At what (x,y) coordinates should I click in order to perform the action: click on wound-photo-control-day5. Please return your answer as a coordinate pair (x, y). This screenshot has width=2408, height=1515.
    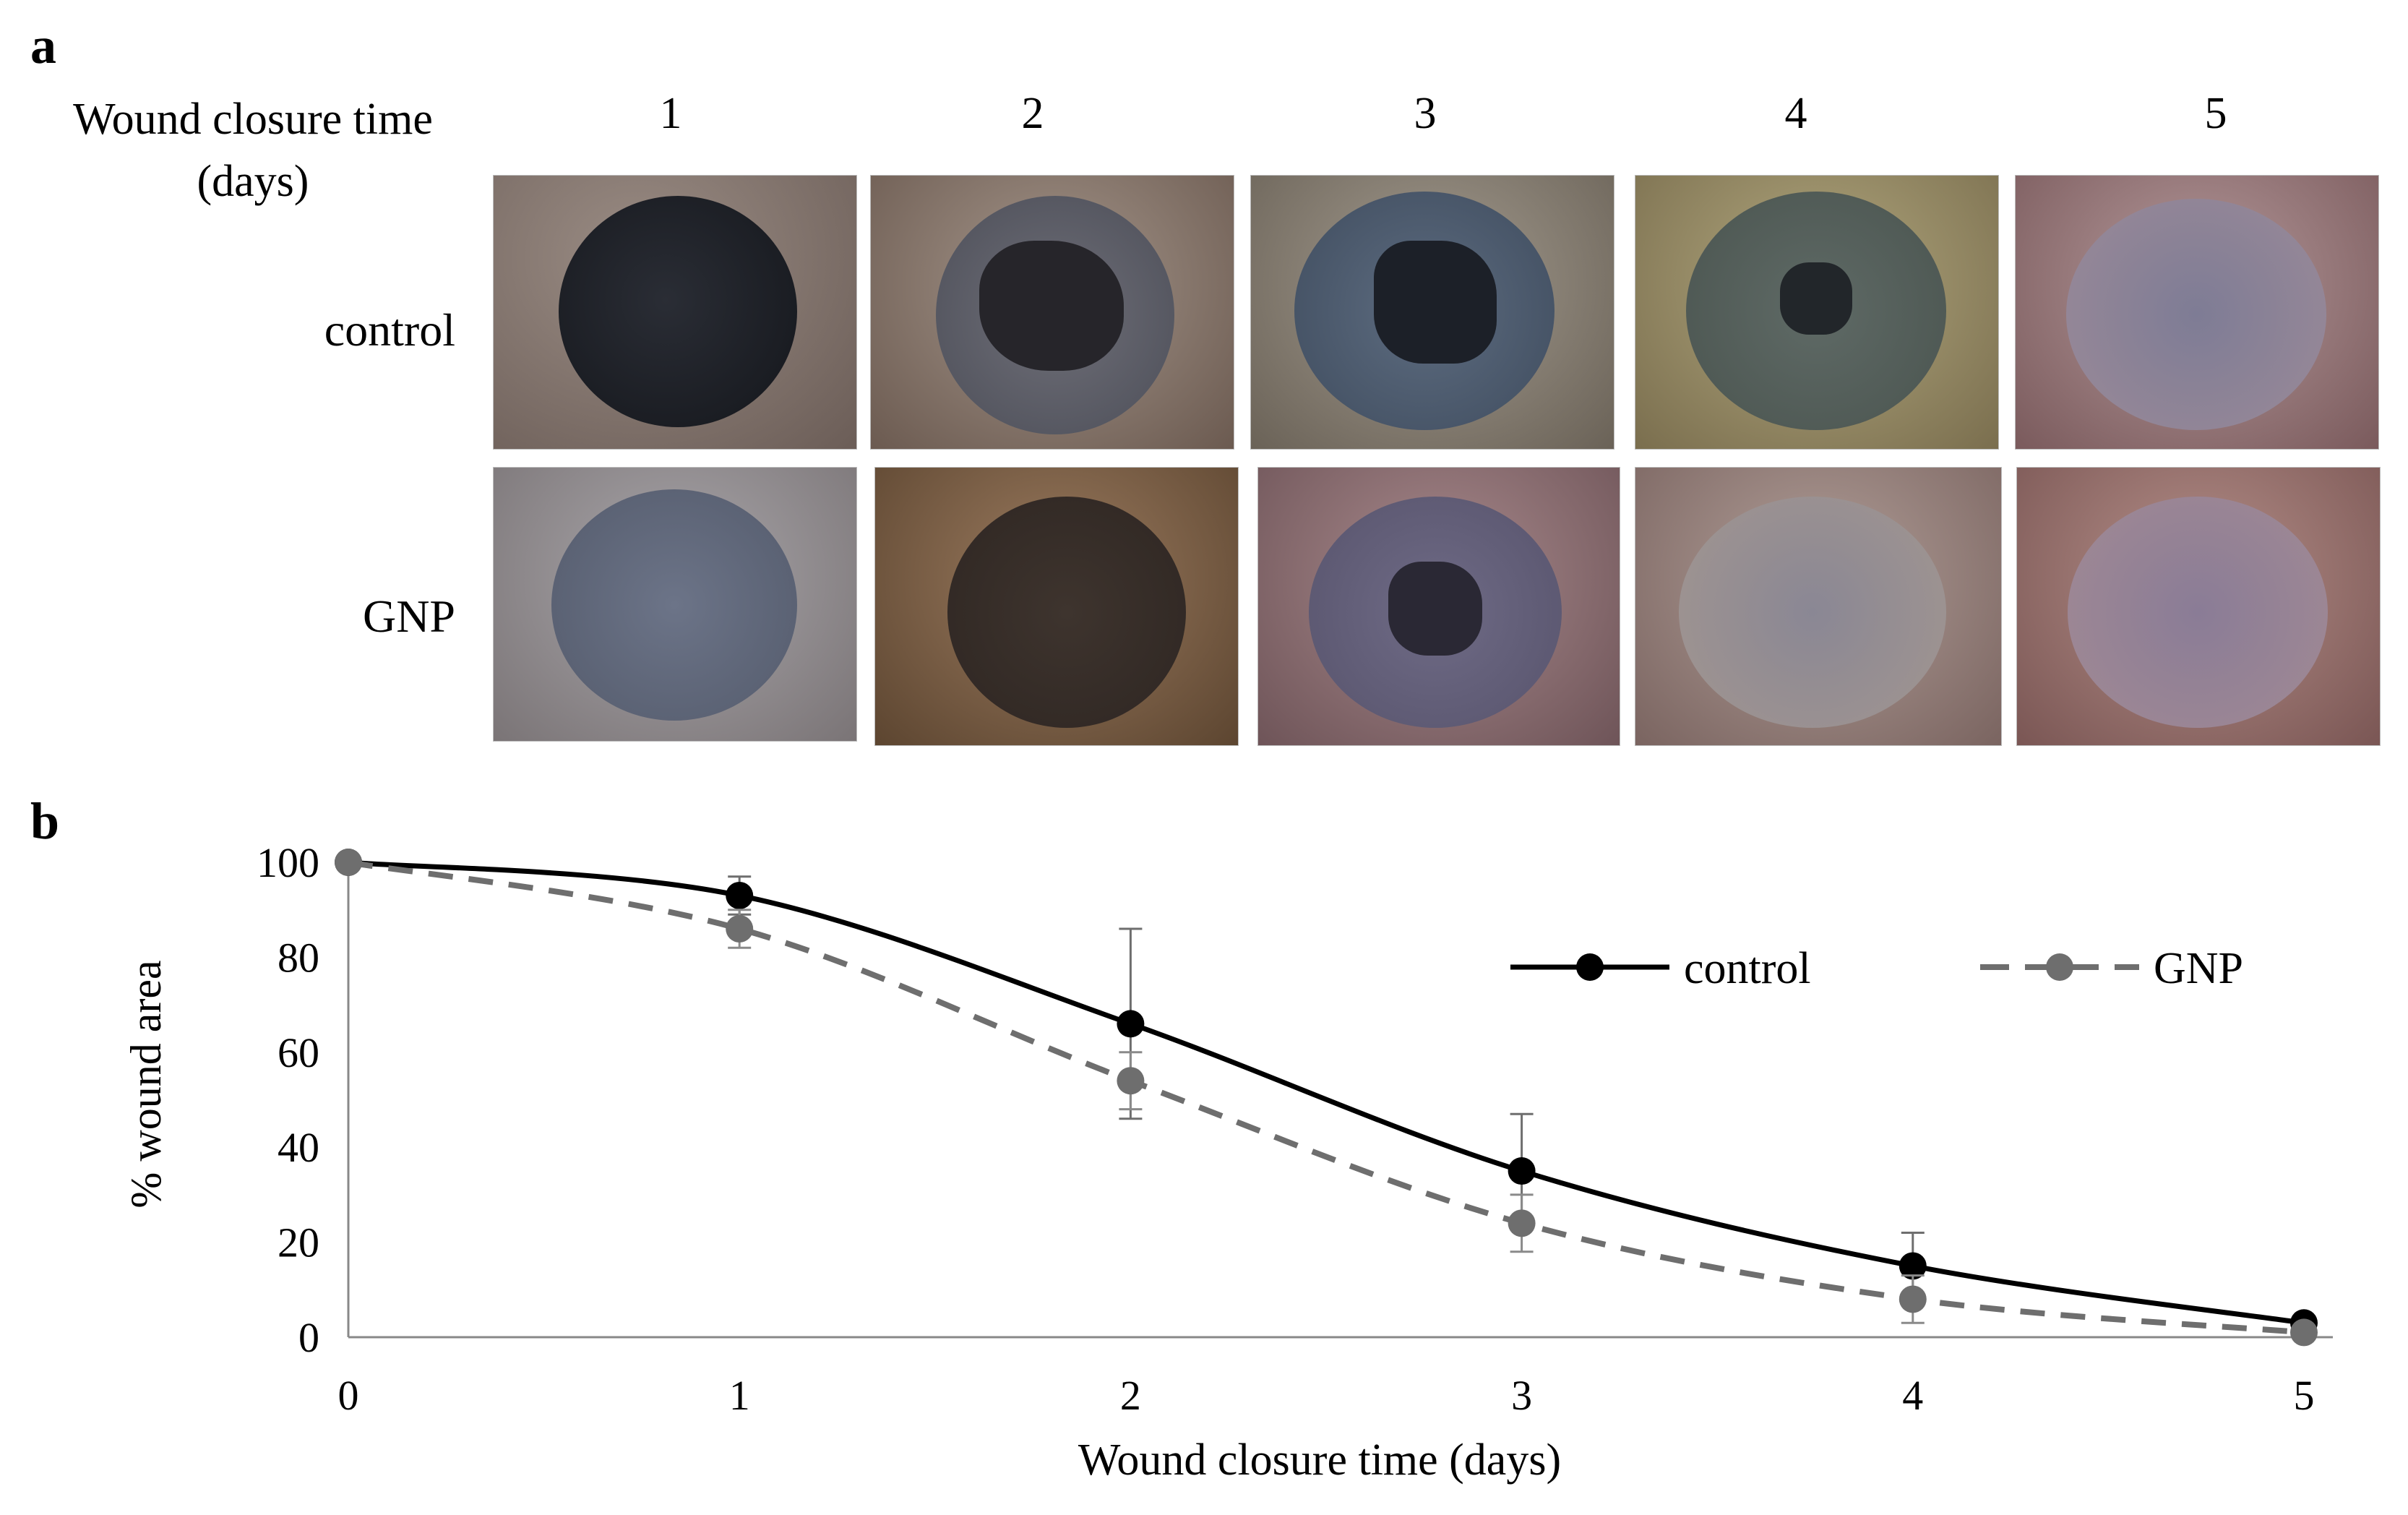
    Looking at the image, I should click on (2197, 312).